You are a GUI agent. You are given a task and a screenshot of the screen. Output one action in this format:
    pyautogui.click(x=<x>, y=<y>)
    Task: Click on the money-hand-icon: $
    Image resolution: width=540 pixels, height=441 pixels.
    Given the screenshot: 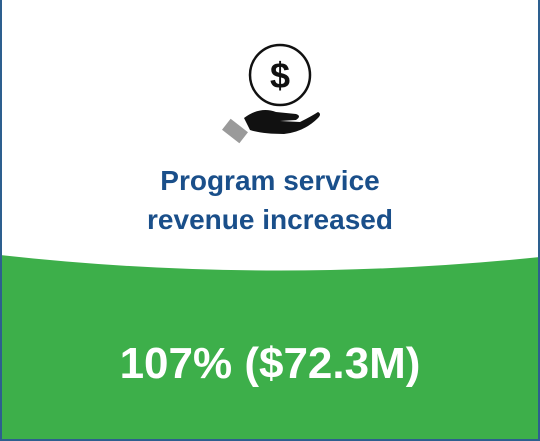 What is the action you would take?
    pyautogui.click(x=271, y=93)
    